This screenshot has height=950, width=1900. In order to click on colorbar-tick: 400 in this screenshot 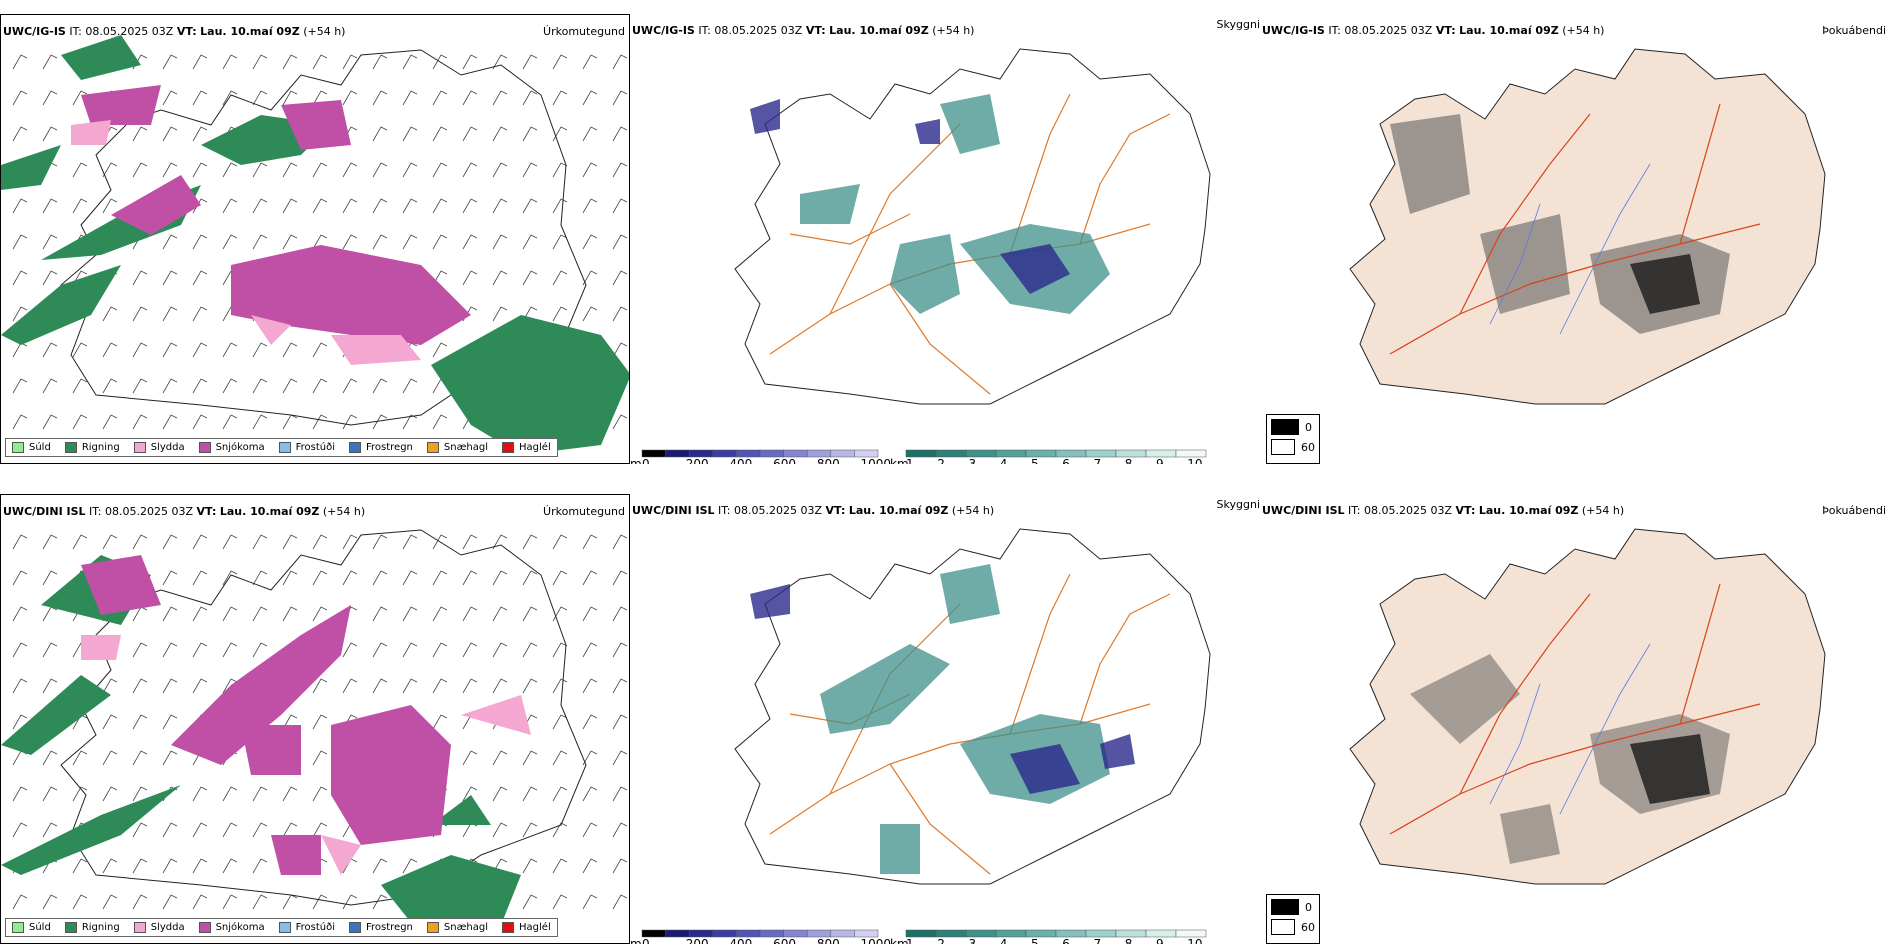, I will do `click(740, 460)`.